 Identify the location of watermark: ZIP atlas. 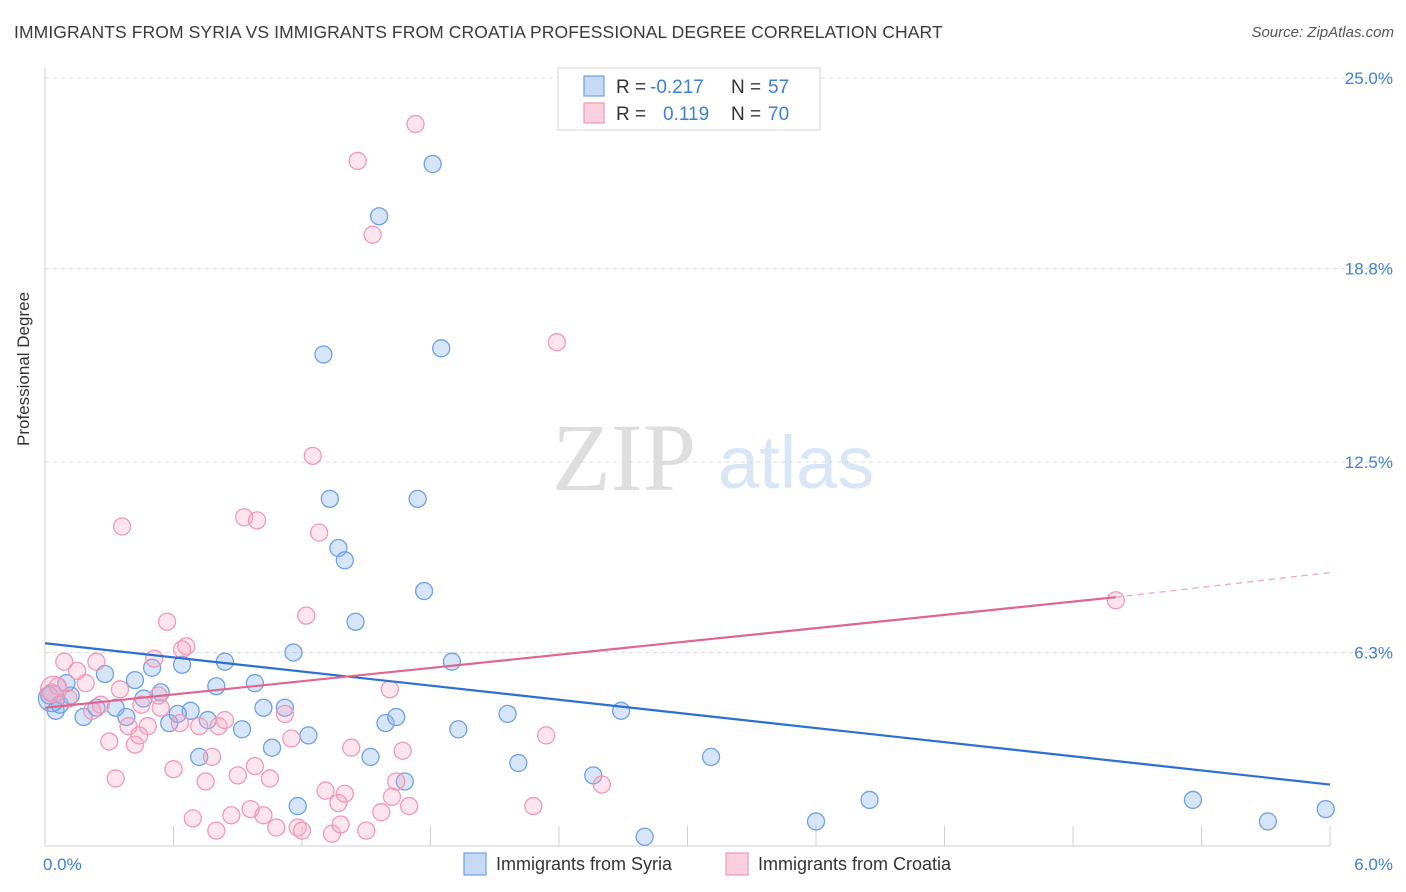
(713, 457).